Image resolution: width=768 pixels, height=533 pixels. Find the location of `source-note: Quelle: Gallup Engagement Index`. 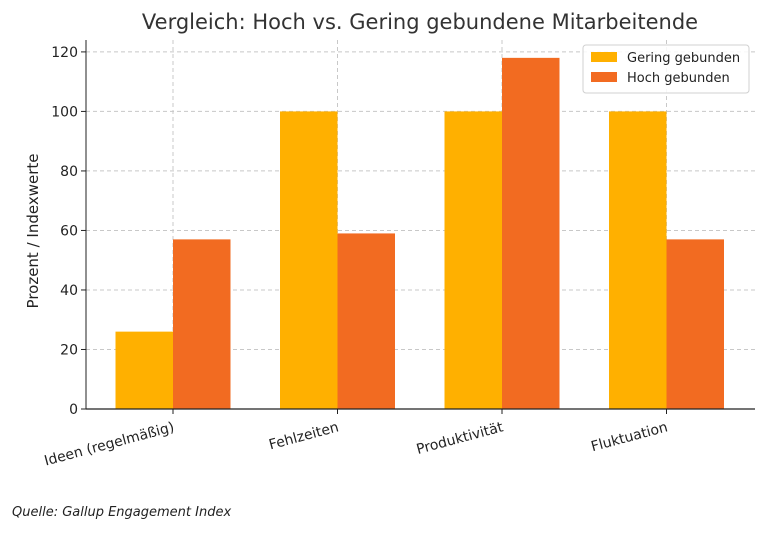

source-note: Quelle: Gallup Engagement Index is located at coordinates (122, 512).